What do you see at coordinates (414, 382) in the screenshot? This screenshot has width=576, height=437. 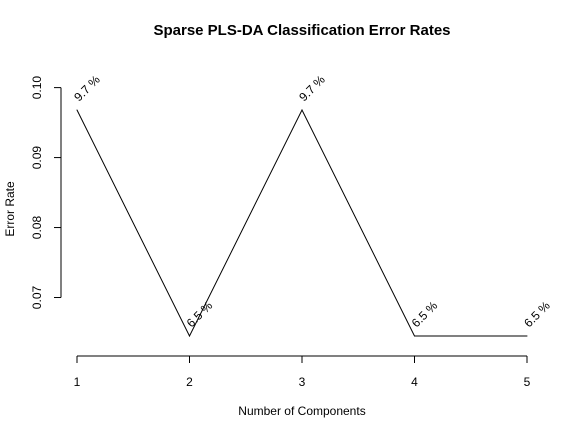 I see `x-tick-label: 4` at bounding box center [414, 382].